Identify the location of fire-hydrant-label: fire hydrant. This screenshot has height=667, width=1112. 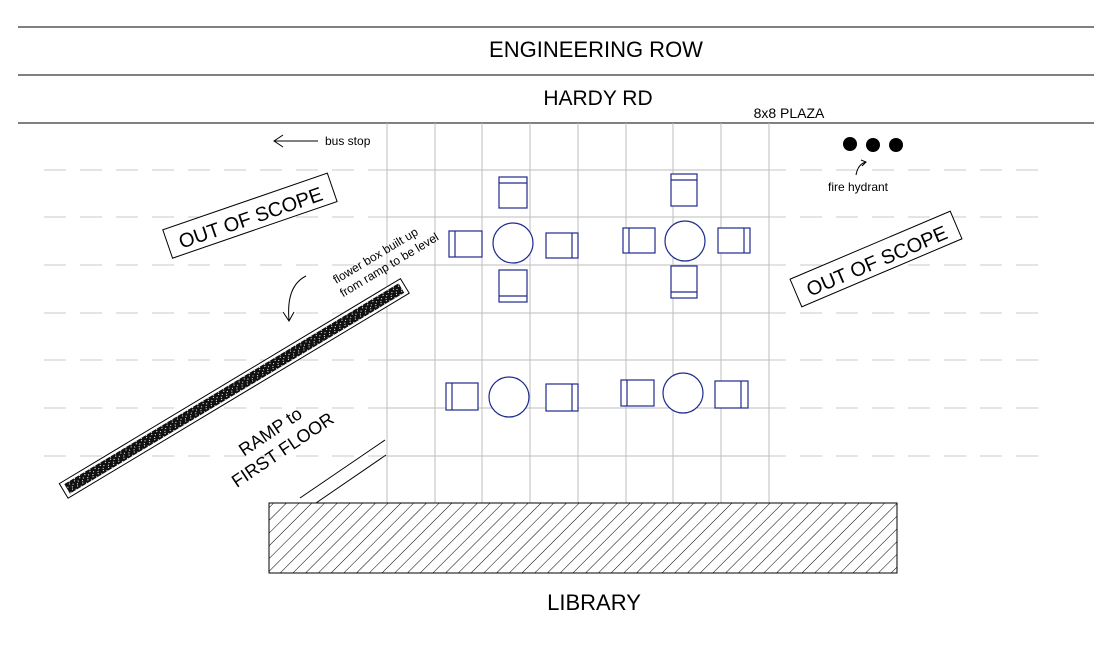
(858, 187).